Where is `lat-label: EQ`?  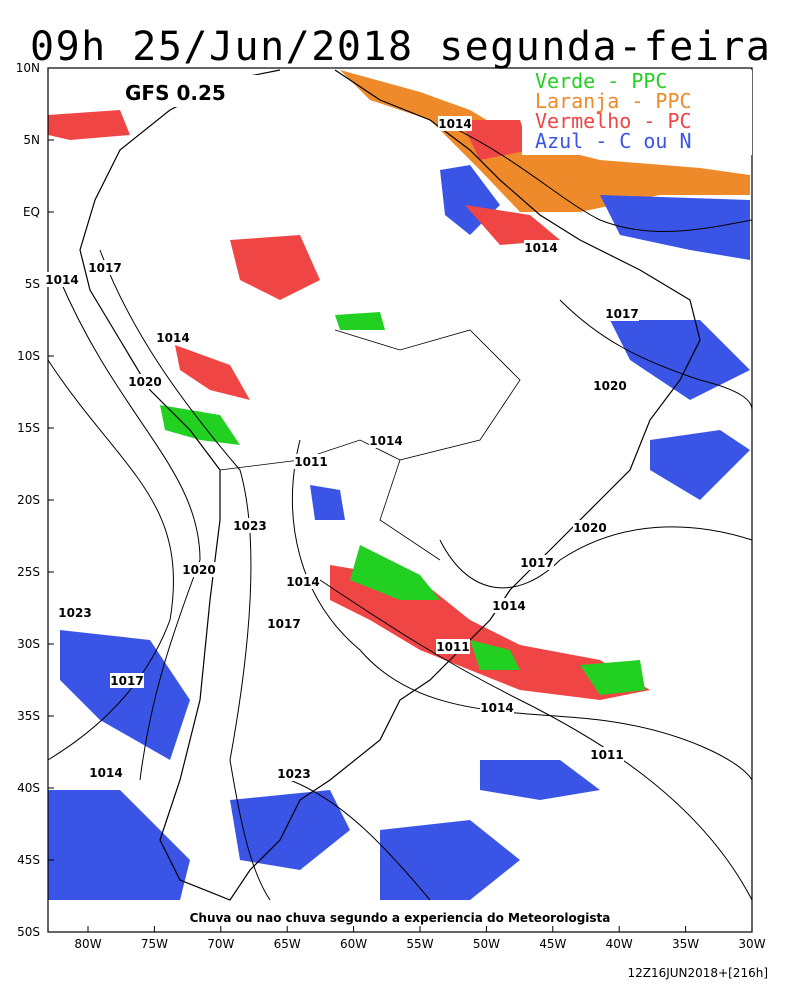 lat-label: EQ is located at coordinates (31, 212).